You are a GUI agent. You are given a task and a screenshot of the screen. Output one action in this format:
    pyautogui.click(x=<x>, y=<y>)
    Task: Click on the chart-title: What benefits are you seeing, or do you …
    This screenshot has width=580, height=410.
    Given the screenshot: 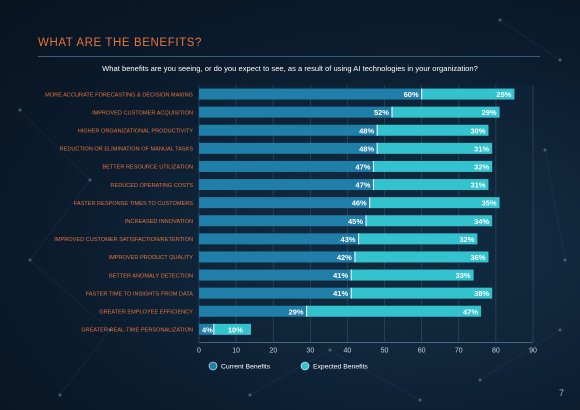 What is the action you would take?
    pyautogui.click(x=290, y=68)
    